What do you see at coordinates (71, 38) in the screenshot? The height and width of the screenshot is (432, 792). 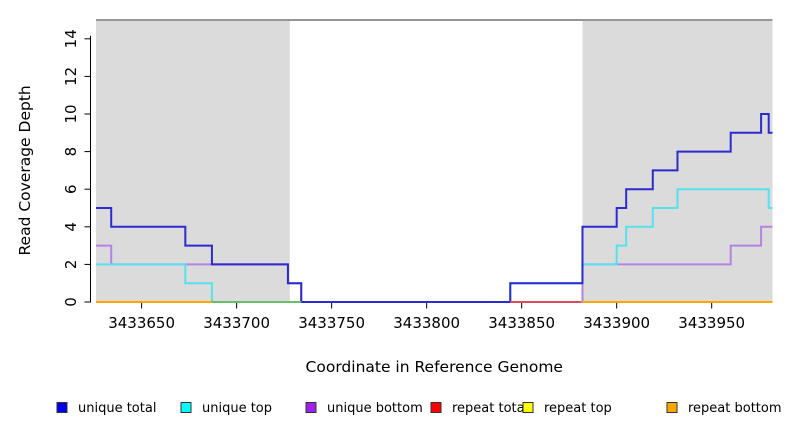 I see `y-axis-tick-label: 14` at bounding box center [71, 38].